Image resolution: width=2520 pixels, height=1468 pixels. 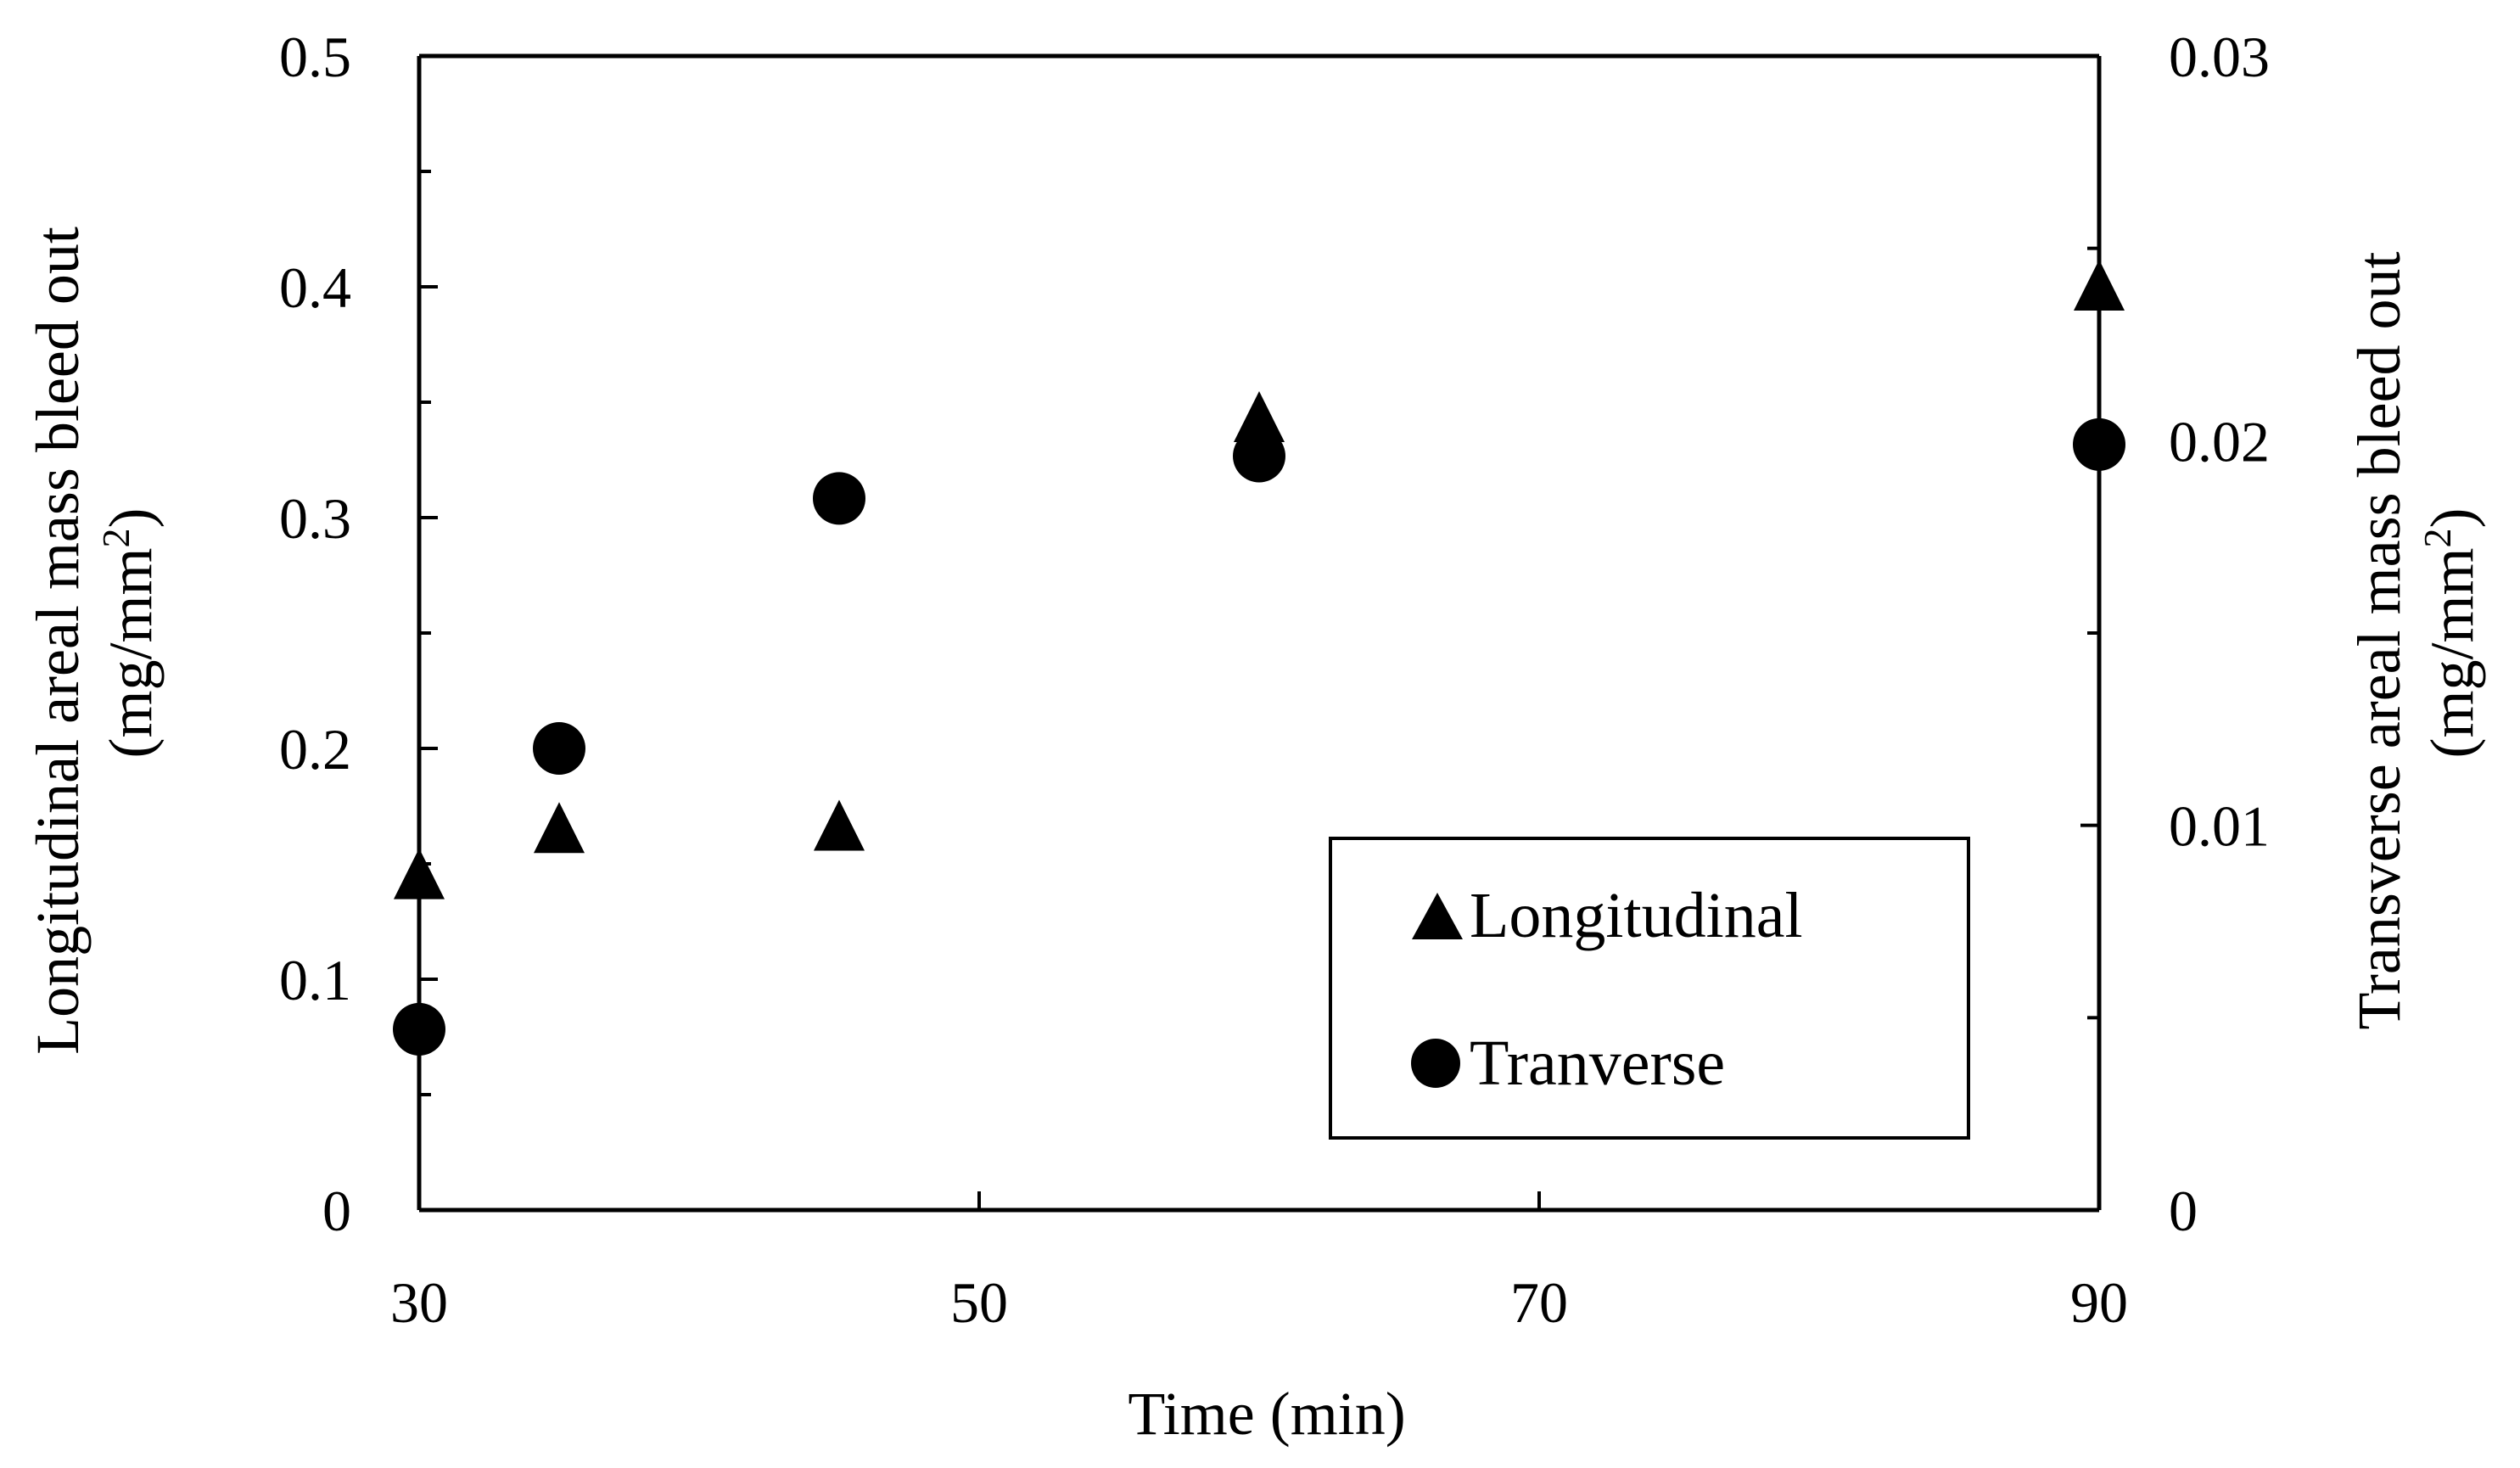 What do you see at coordinates (1539, 1302) in the screenshot?
I see `x-tick-label: 70` at bounding box center [1539, 1302].